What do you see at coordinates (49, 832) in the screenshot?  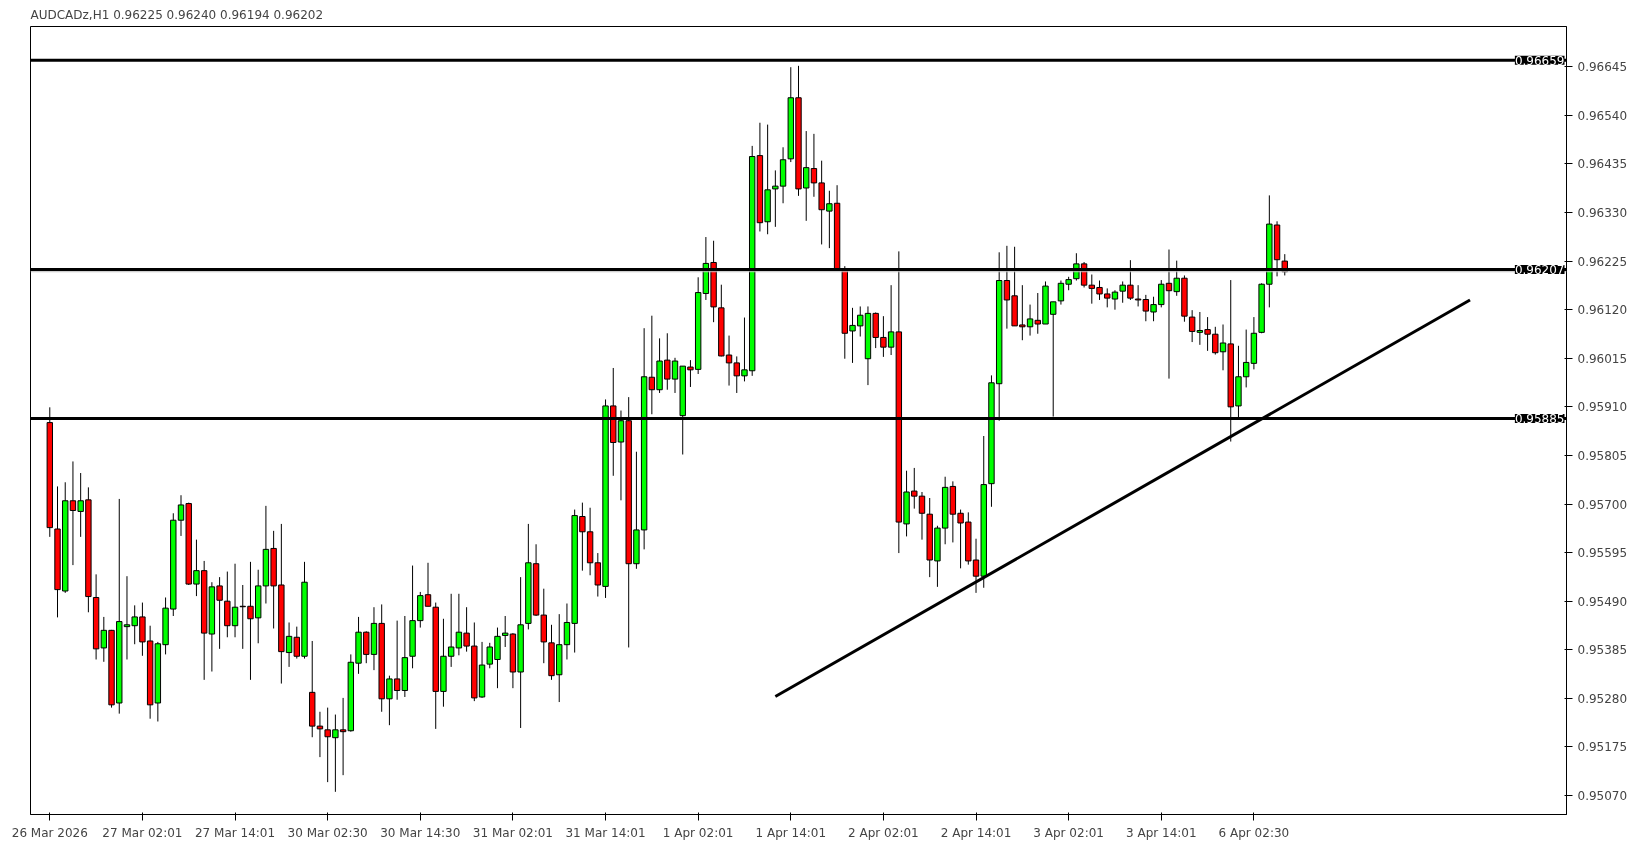 I see `x-tick-label: 26 Mar 2026` at bounding box center [49, 832].